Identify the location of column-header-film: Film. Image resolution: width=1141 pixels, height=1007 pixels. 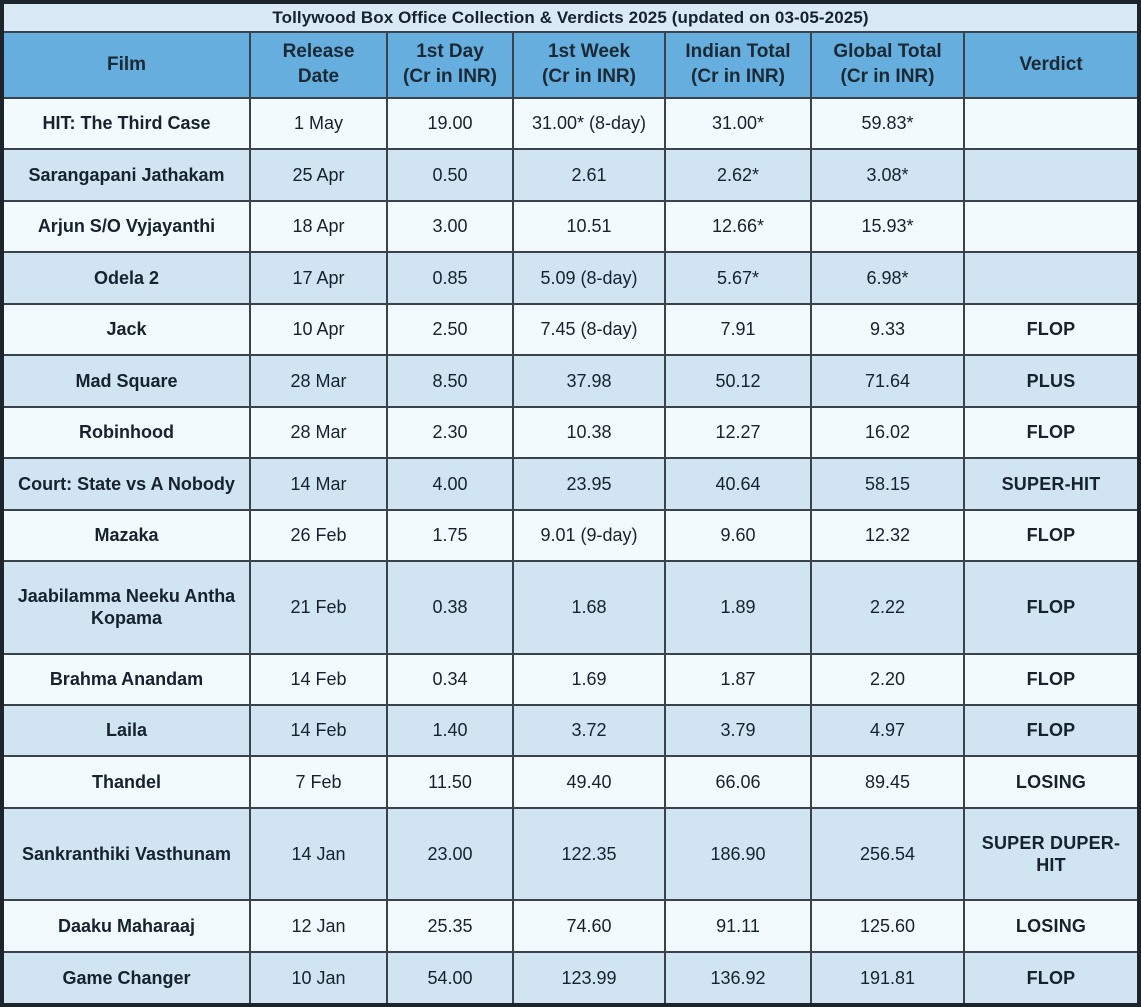
(126, 65).